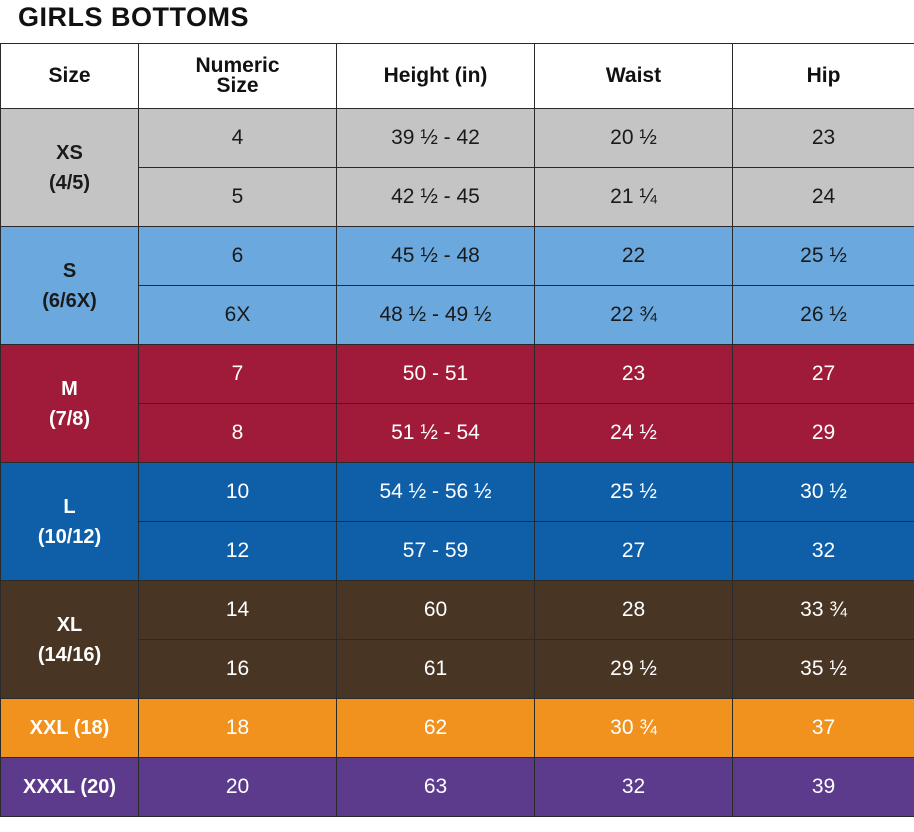 The height and width of the screenshot is (832, 914). I want to click on size-cell-xxxl: XXXL (20), so click(69, 787).